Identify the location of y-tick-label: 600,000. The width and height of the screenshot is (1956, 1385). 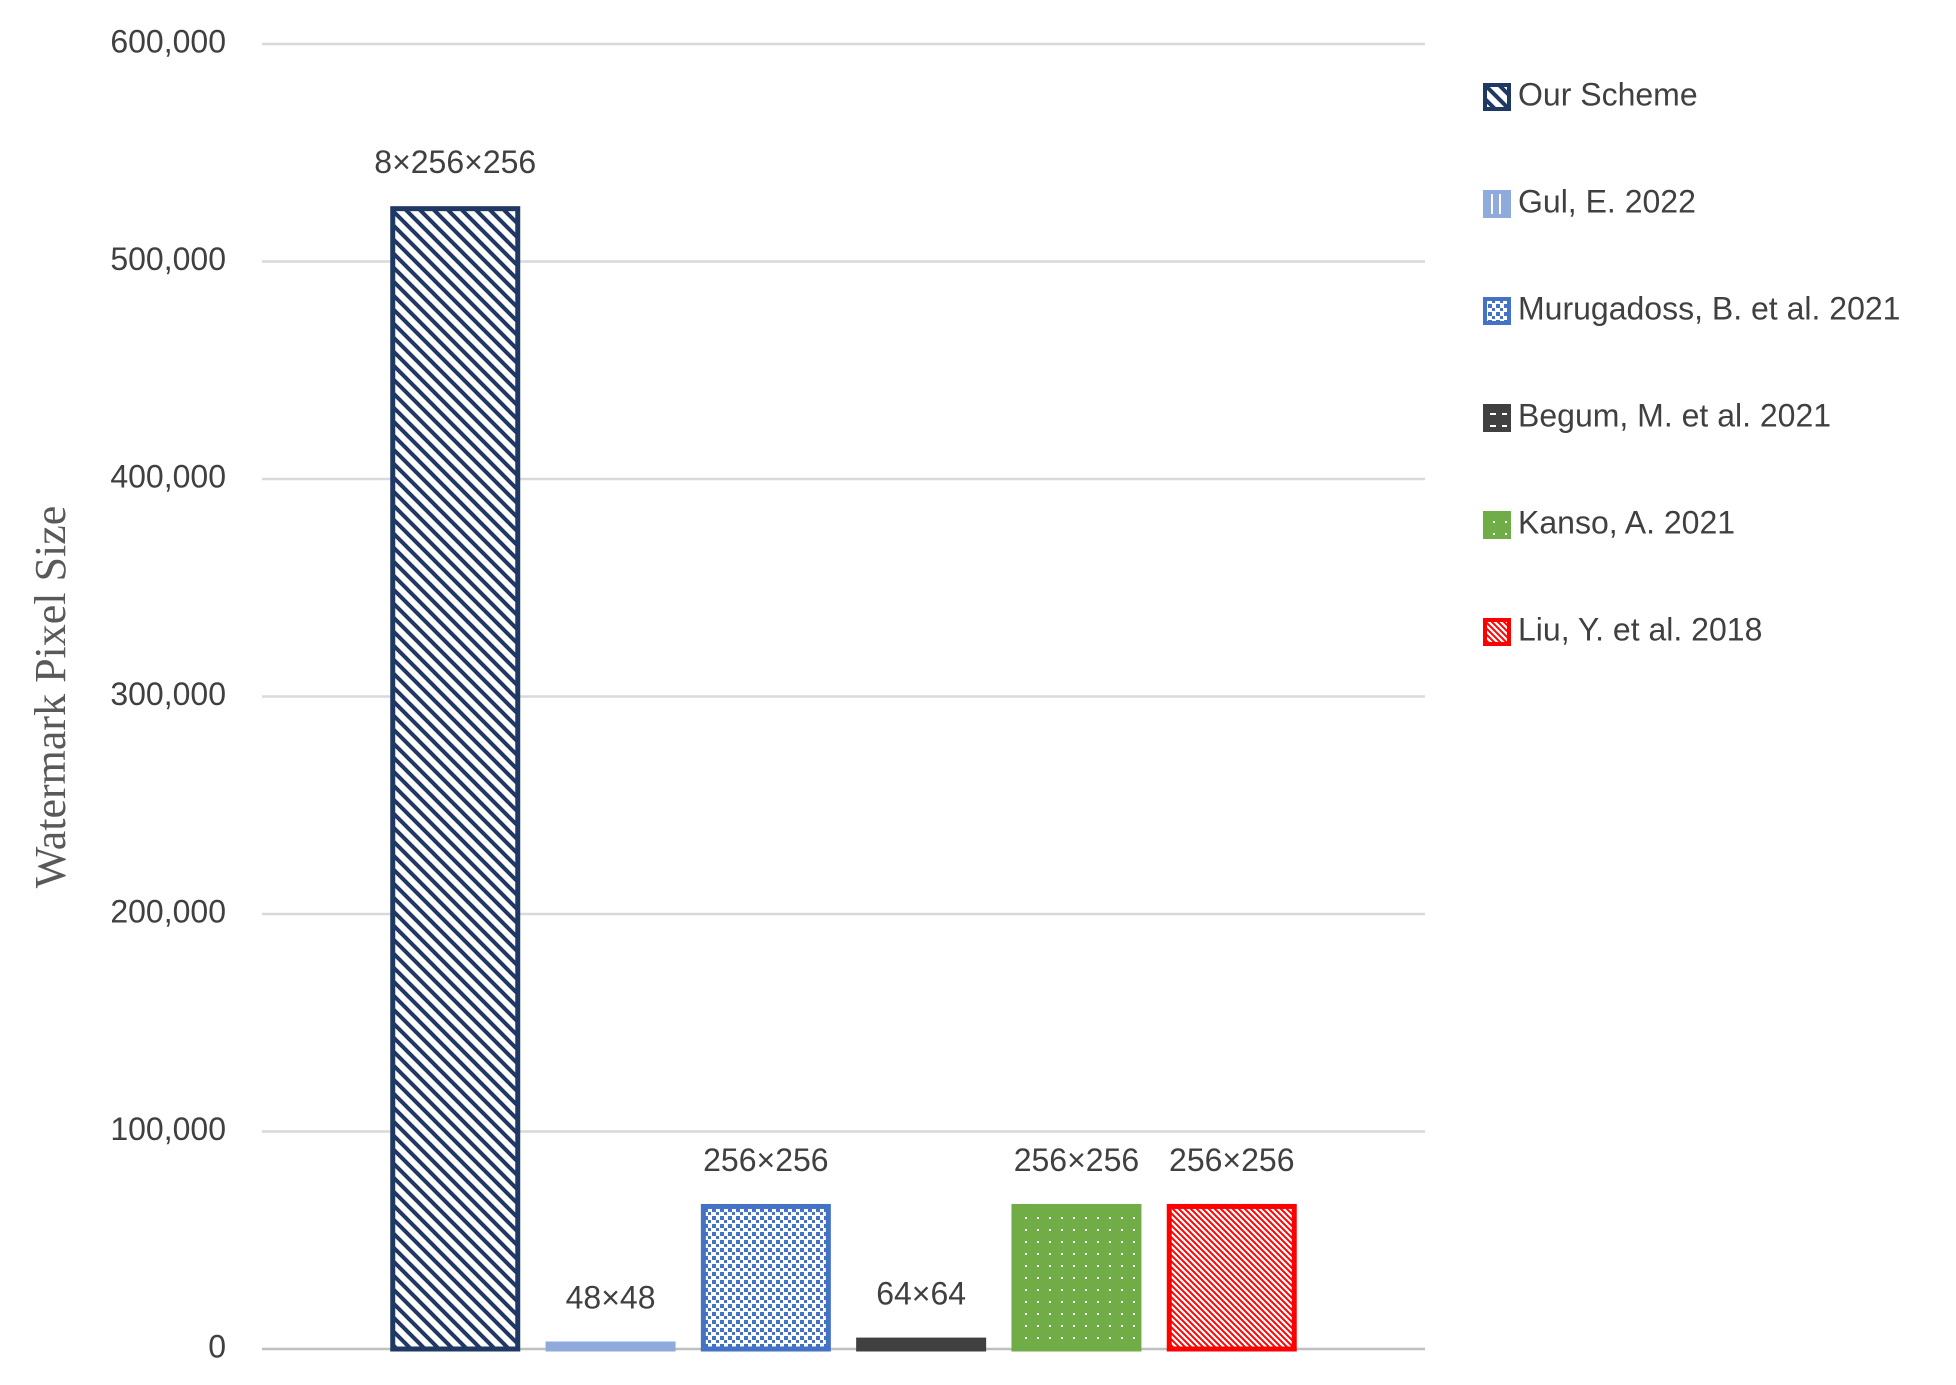
(168, 41).